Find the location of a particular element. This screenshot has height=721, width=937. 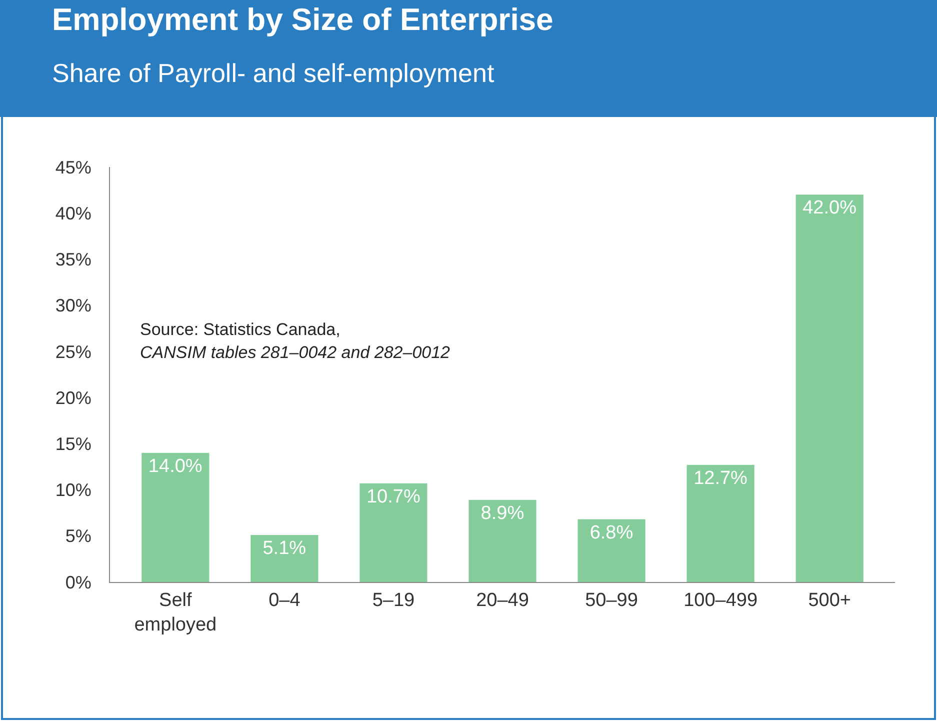

x-tick-label: 500+ is located at coordinates (829, 600).